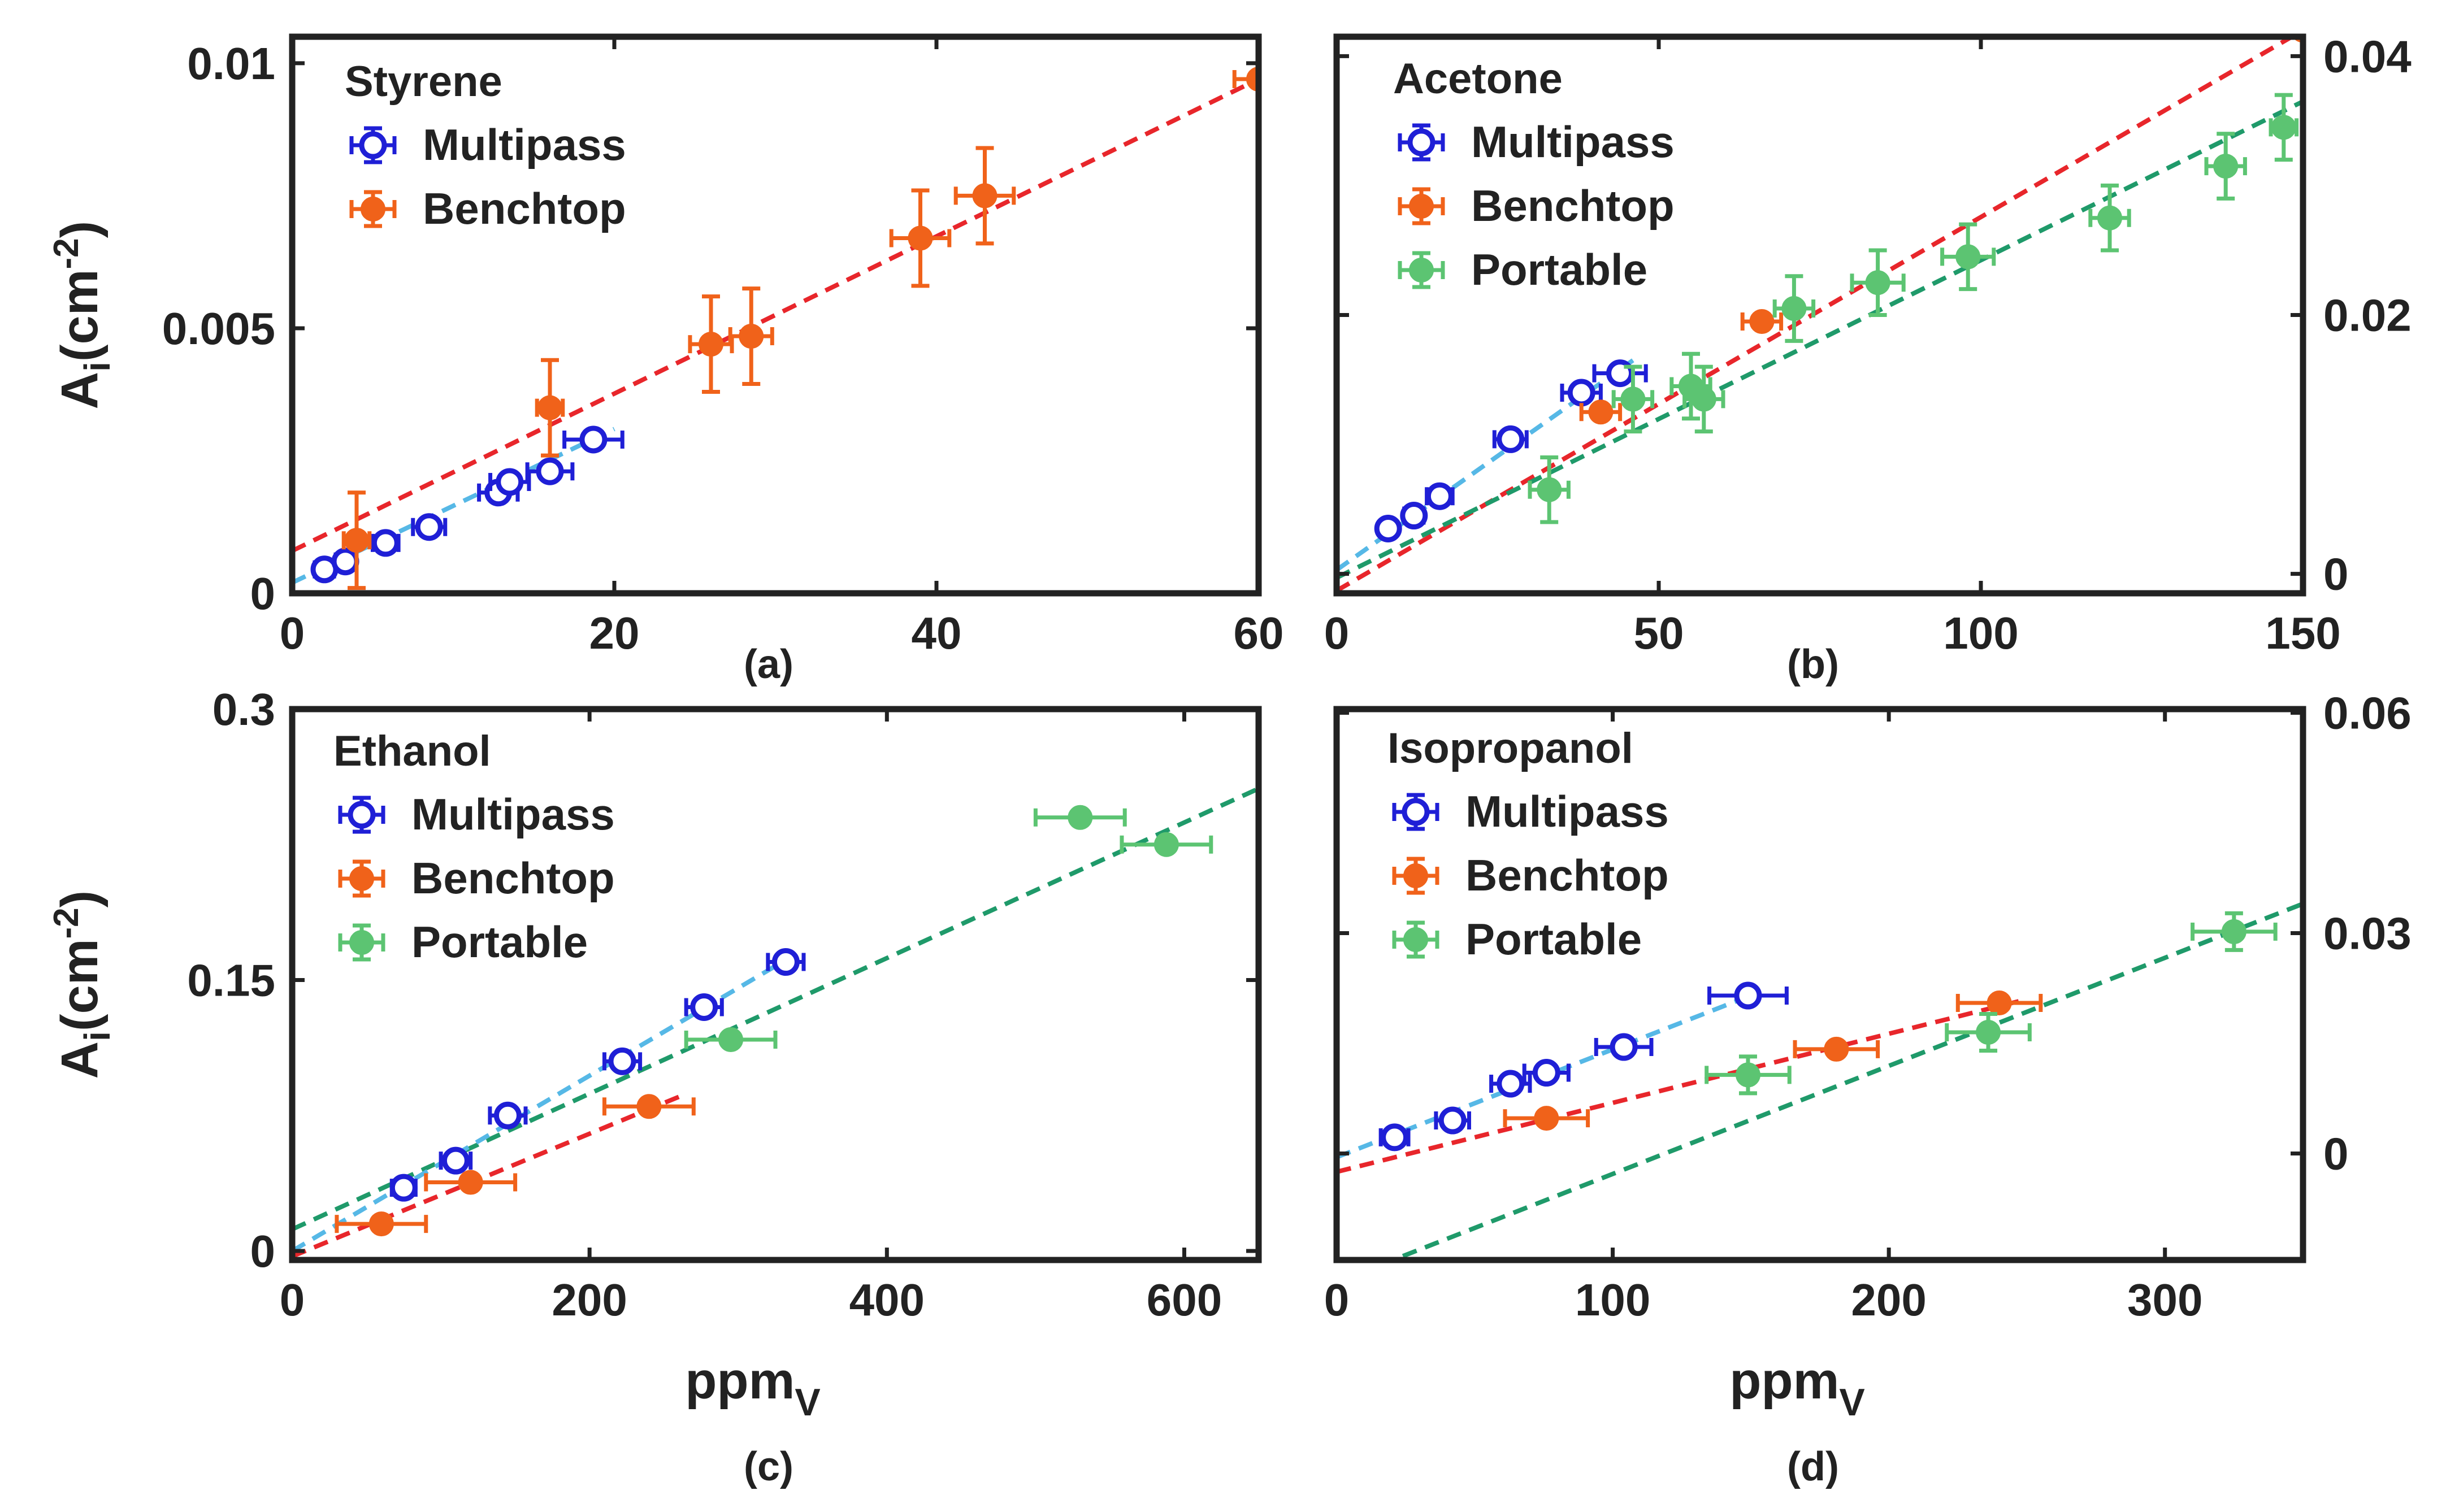  Describe the element at coordinates (1546, 1118) in the screenshot. I see `data-point-benchtop-0-marker` at that location.